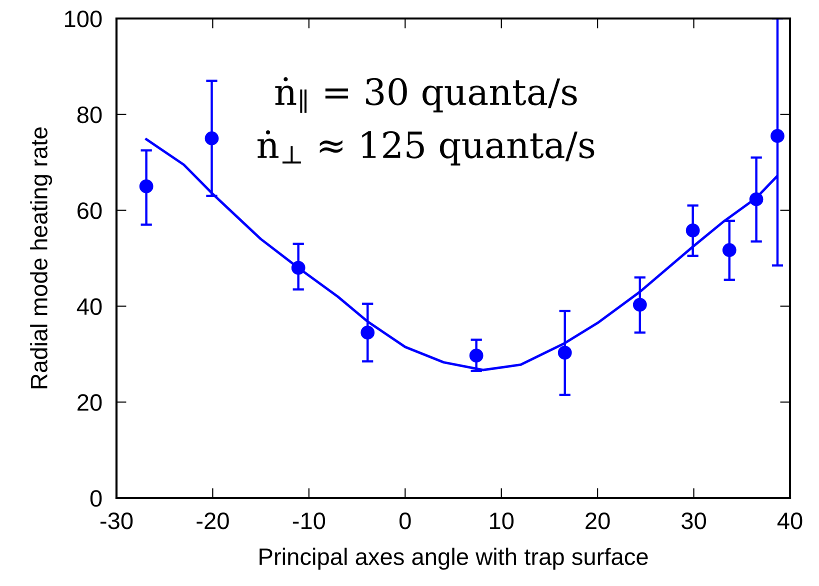  Describe the element at coordinates (90, 211) in the screenshot. I see `y-tick-label: 60` at that location.